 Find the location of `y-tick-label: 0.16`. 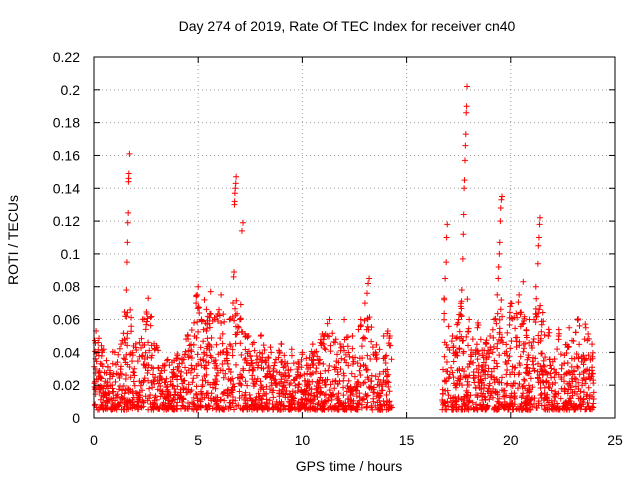

y-tick-label: 0.16 is located at coordinates (66, 155).